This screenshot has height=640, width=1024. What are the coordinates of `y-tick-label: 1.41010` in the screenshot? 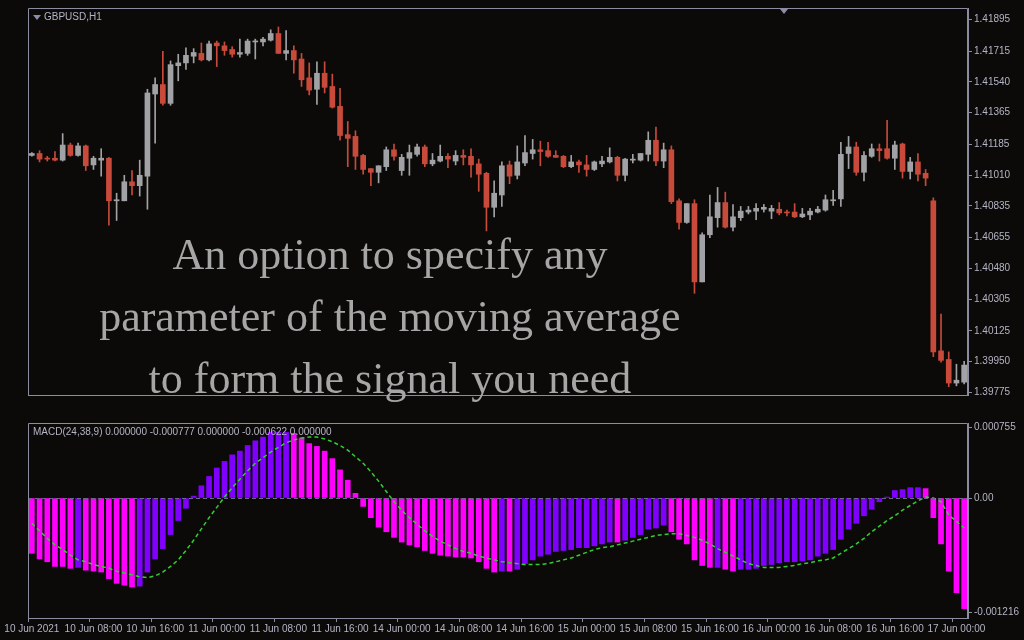 It's located at (992, 174).